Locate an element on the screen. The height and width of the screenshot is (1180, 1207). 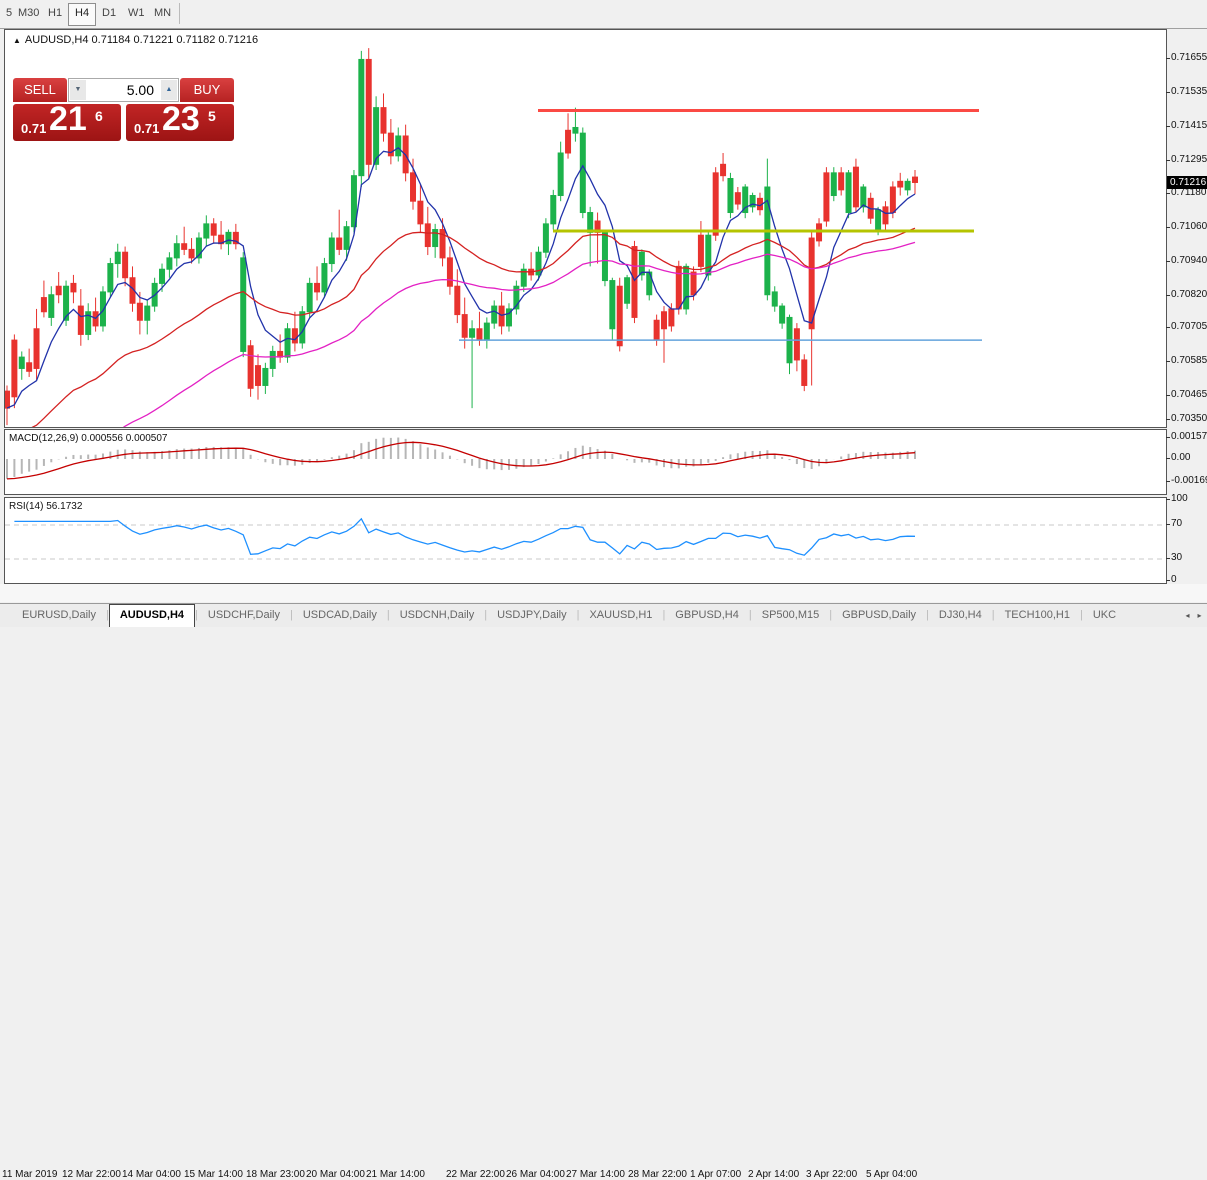
sell-button: SELL is located at coordinates (40, 90).